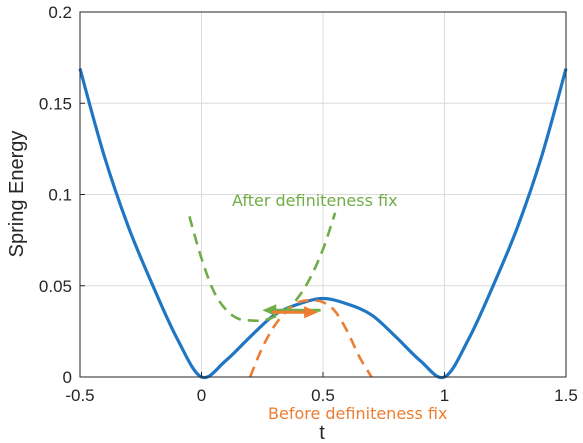 Image resolution: width=583 pixels, height=443 pixels. What do you see at coordinates (310, 338) in the screenshot?
I see `before-fix-curve` at bounding box center [310, 338].